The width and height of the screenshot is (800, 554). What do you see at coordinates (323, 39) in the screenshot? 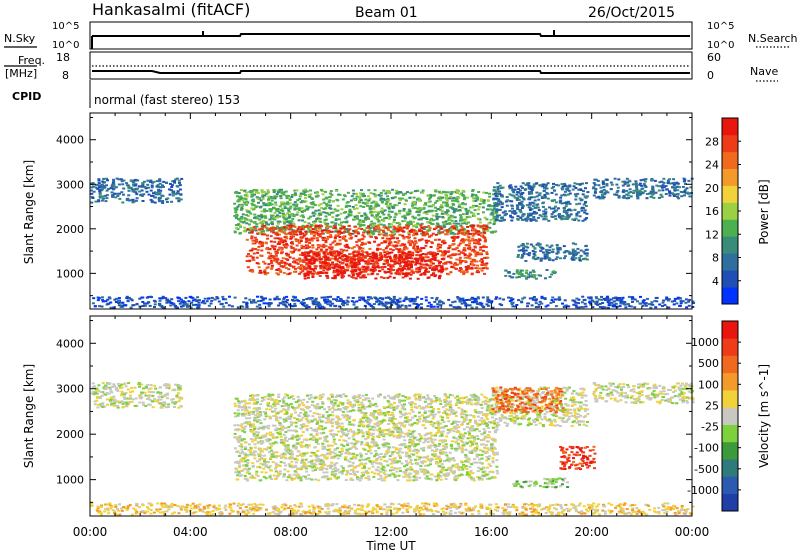
I see `noise-spikes` at bounding box center [323, 39].